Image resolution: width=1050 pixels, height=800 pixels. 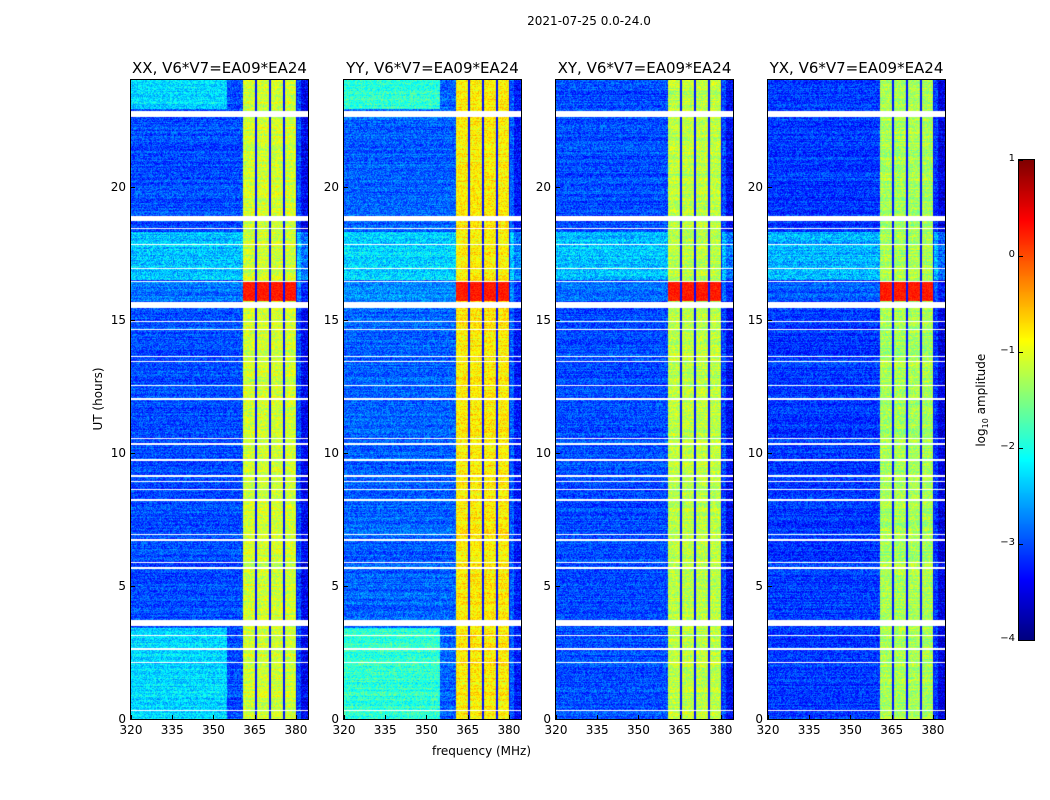 I want to click on panel-title-yy: YY, V6*V7=EA09*EA24, so click(x=432, y=68).